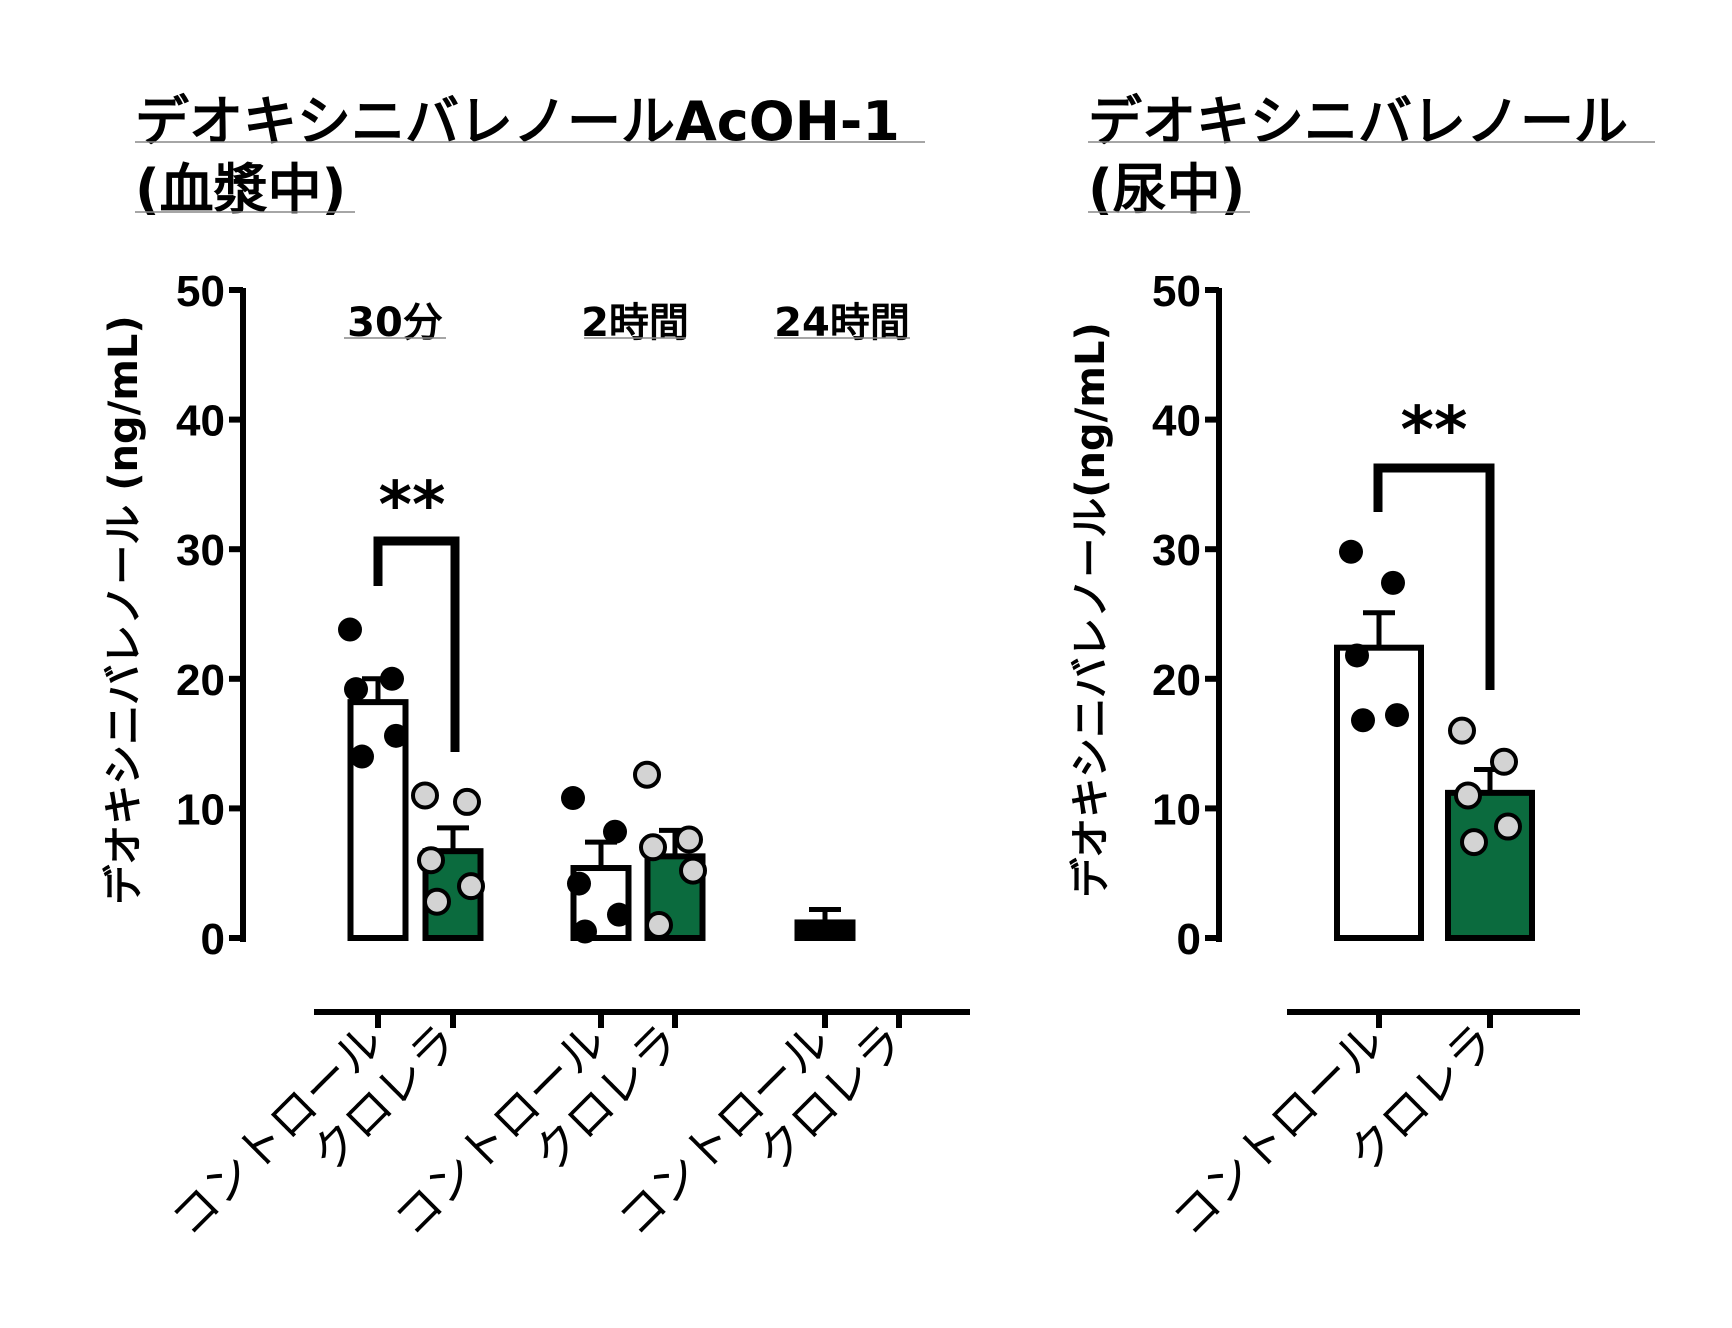  Describe the element at coordinates (240, 189) in the screenshot. I see `panel-plasma-subtitle: (血漿中)` at that location.